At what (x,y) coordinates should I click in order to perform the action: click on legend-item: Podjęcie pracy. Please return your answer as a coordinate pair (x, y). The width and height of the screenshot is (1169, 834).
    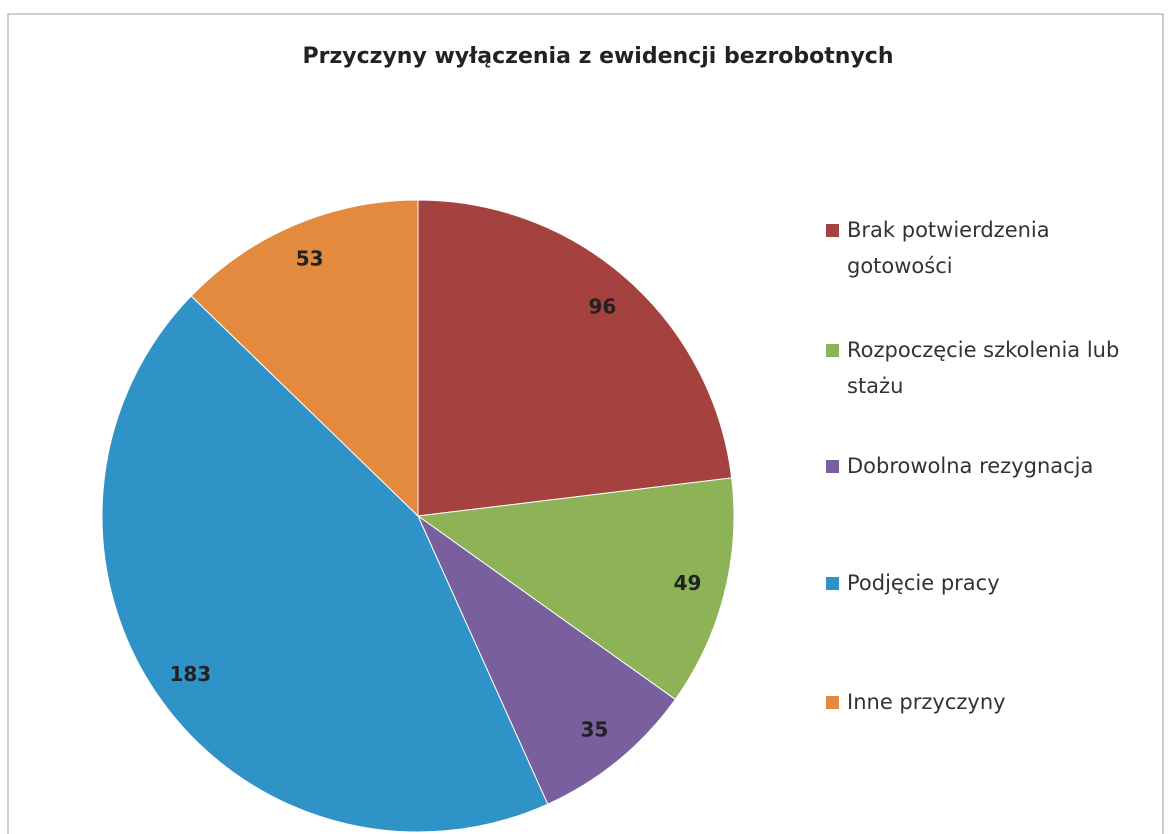
    Looking at the image, I should click on (991, 583).